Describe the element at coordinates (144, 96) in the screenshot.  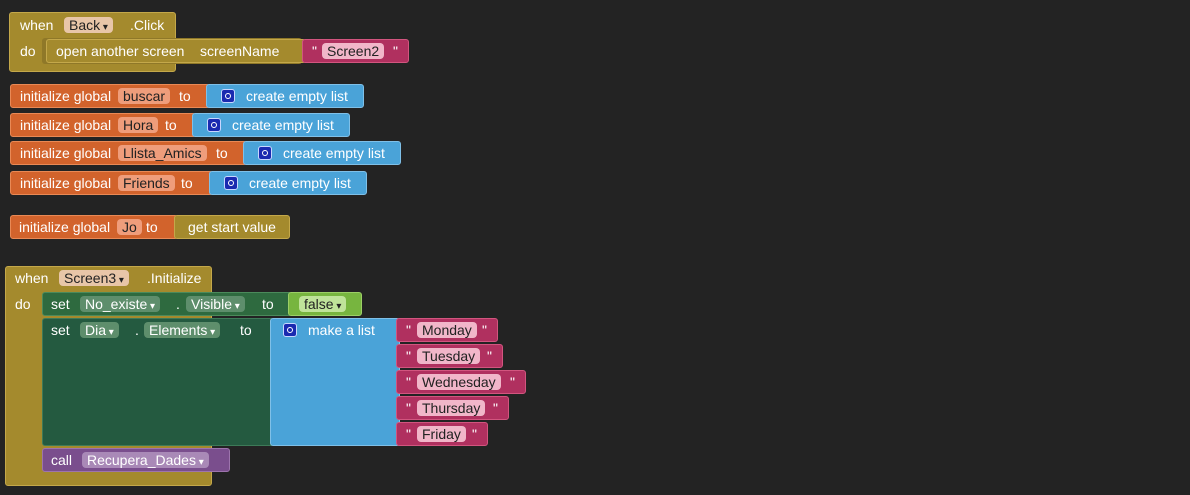
I see `global-name-buscar: buscar` at that location.